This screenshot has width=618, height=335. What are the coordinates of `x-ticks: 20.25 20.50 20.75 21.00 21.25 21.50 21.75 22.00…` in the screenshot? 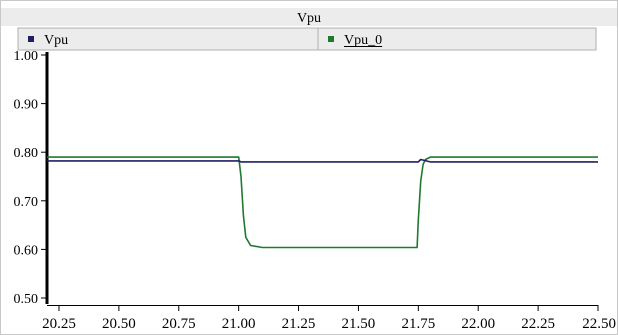 It's located at (329, 318).